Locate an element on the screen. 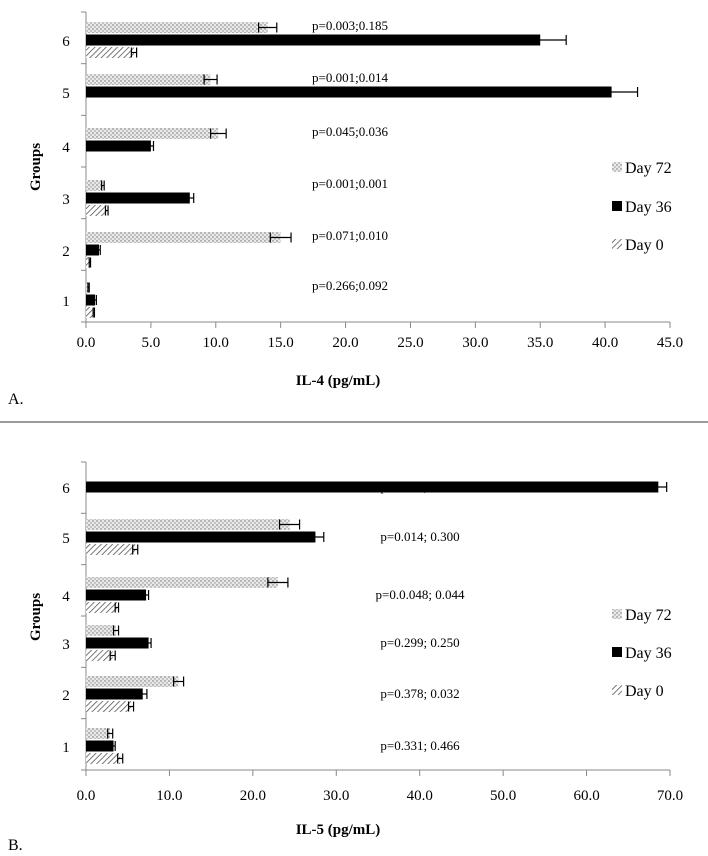  p-value-annotation: p=0.378; 0.032 is located at coordinates (419, 693).